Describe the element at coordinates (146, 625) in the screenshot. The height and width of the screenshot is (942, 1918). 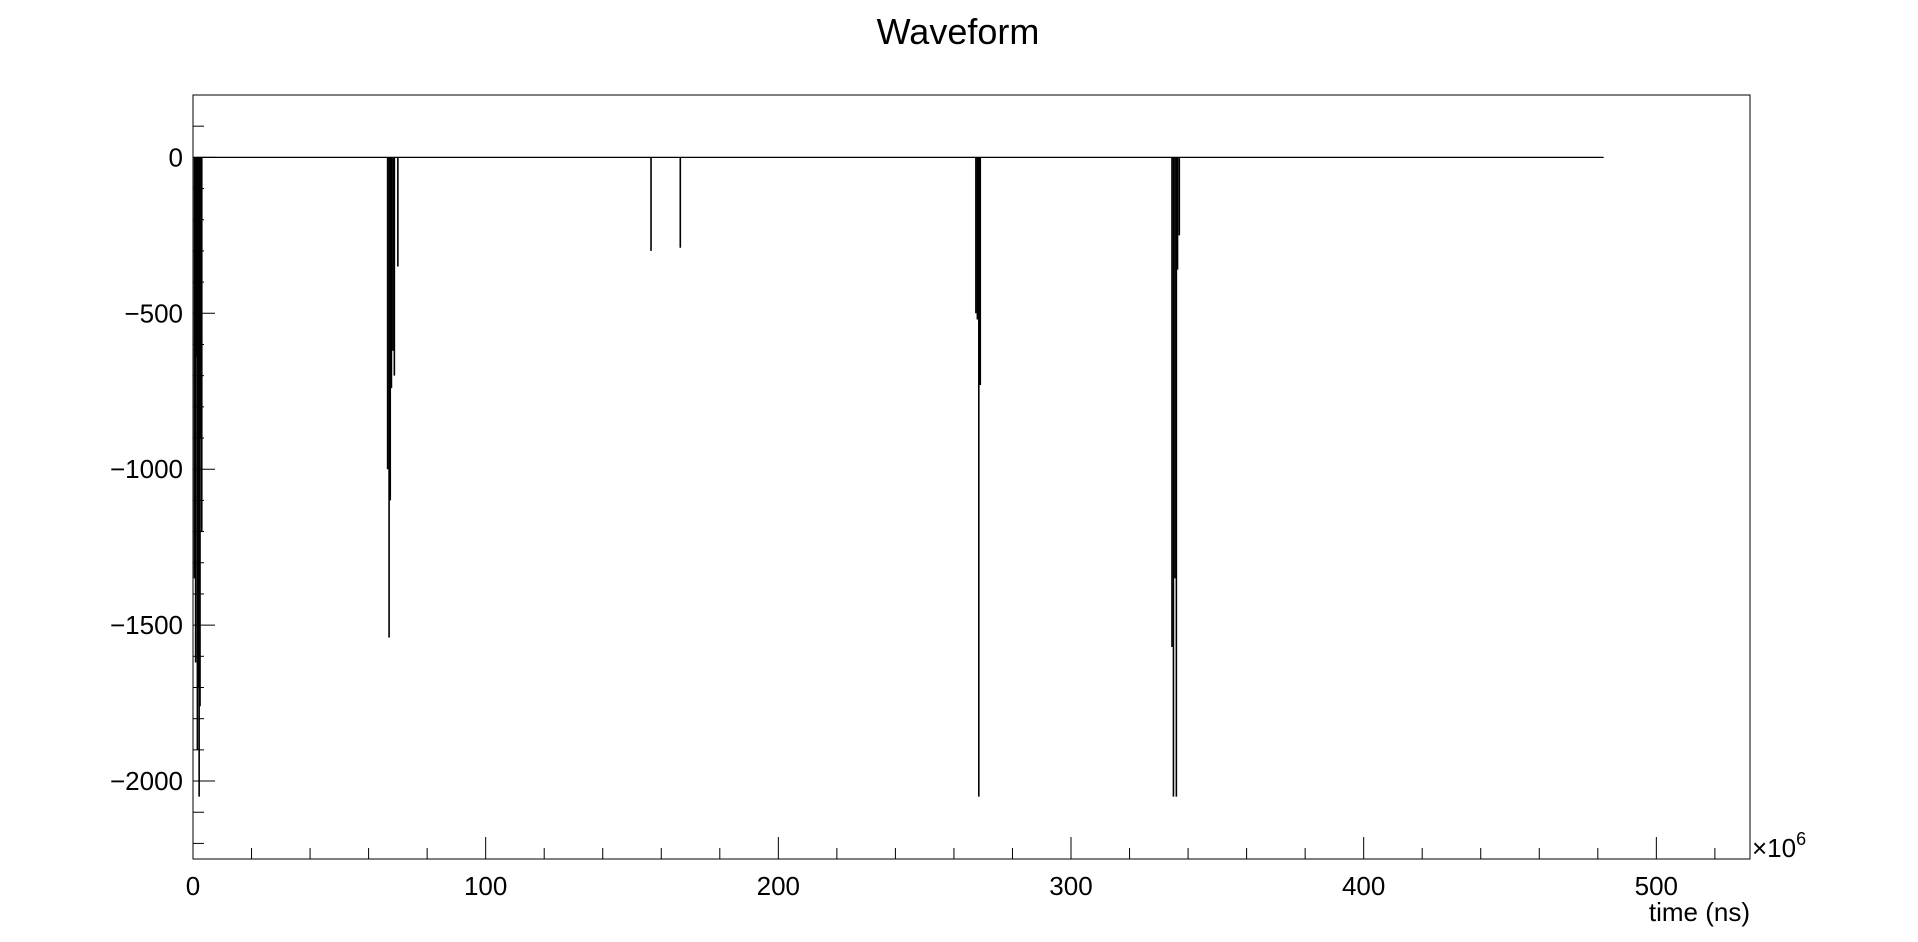
I see `y-tick-label: −1500` at that location.